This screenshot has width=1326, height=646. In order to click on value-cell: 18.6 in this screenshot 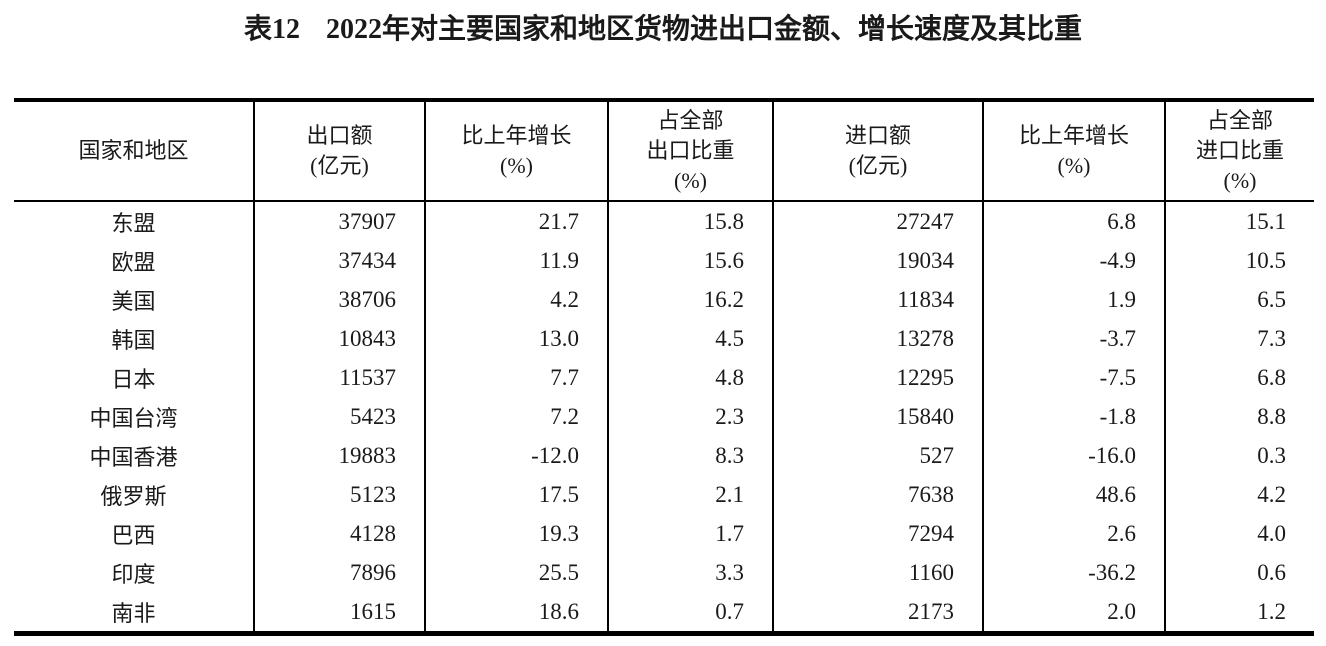, I will do `click(516, 613)`.